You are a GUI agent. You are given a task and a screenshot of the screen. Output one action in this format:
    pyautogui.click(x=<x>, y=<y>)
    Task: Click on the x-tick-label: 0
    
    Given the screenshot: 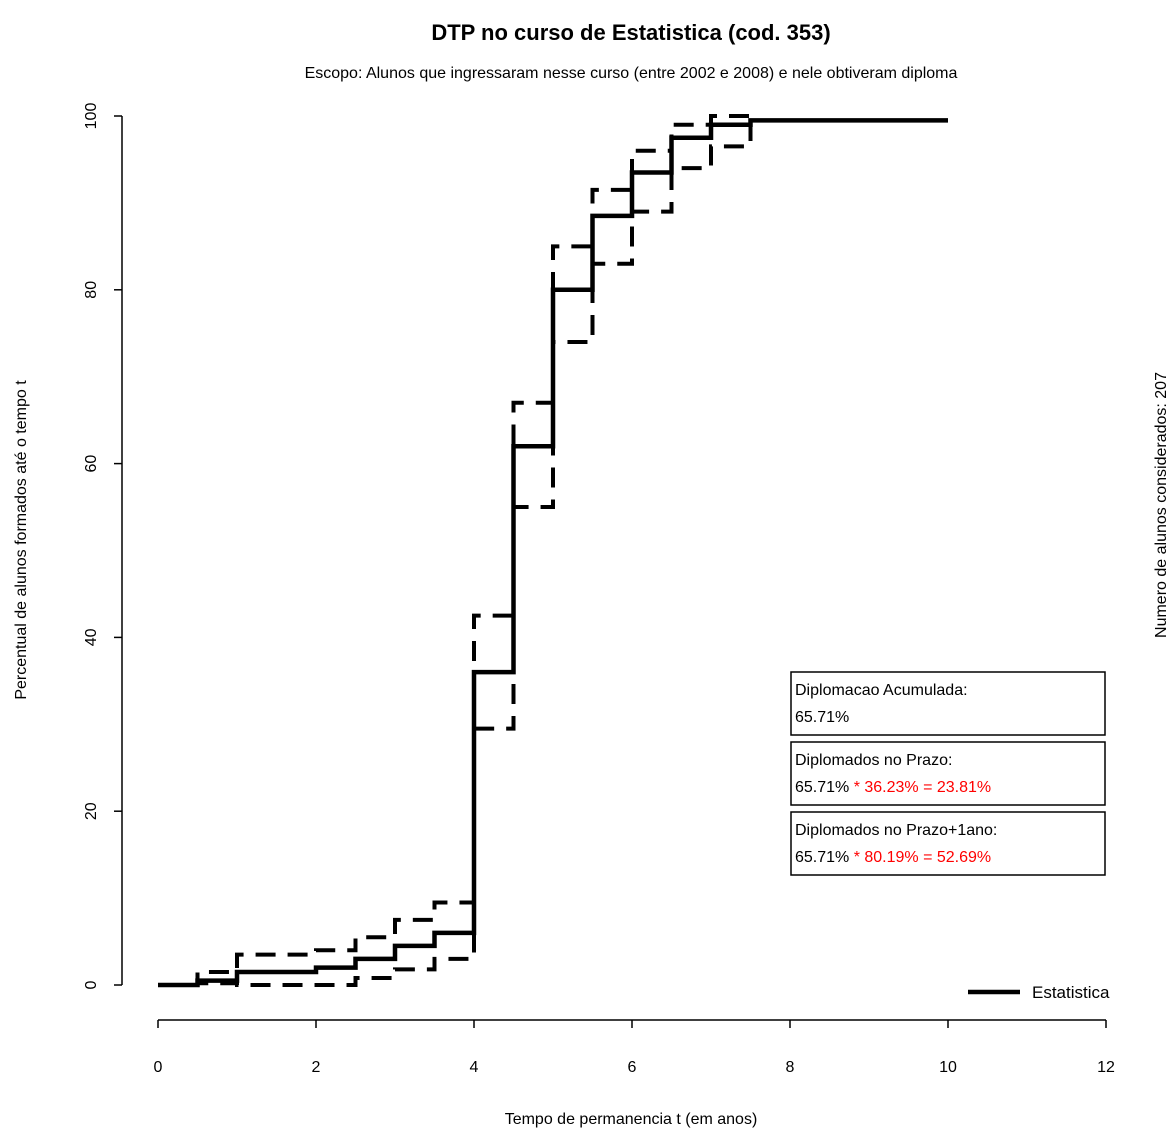 What is the action you would take?
    pyautogui.click(x=158, y=1067)
    